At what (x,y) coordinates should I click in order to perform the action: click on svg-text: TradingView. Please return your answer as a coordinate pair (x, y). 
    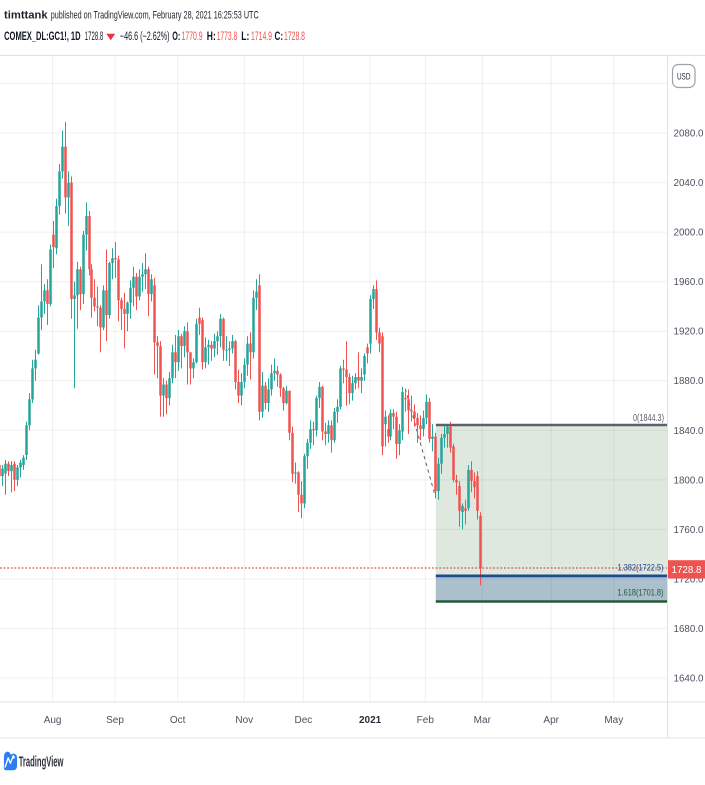
    Looking at the image, I should click on (41, 761).